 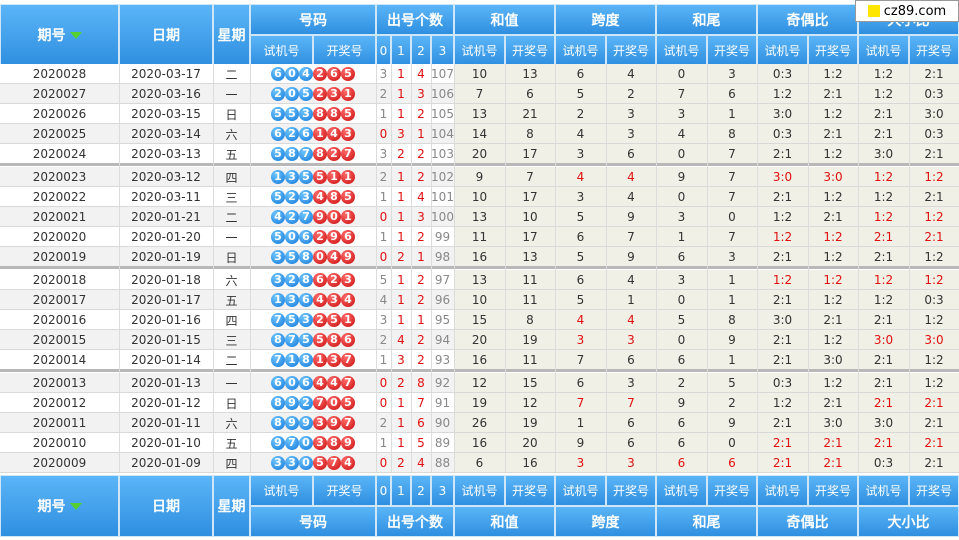 I want to click on column-divider, so click(x=250, y=268).